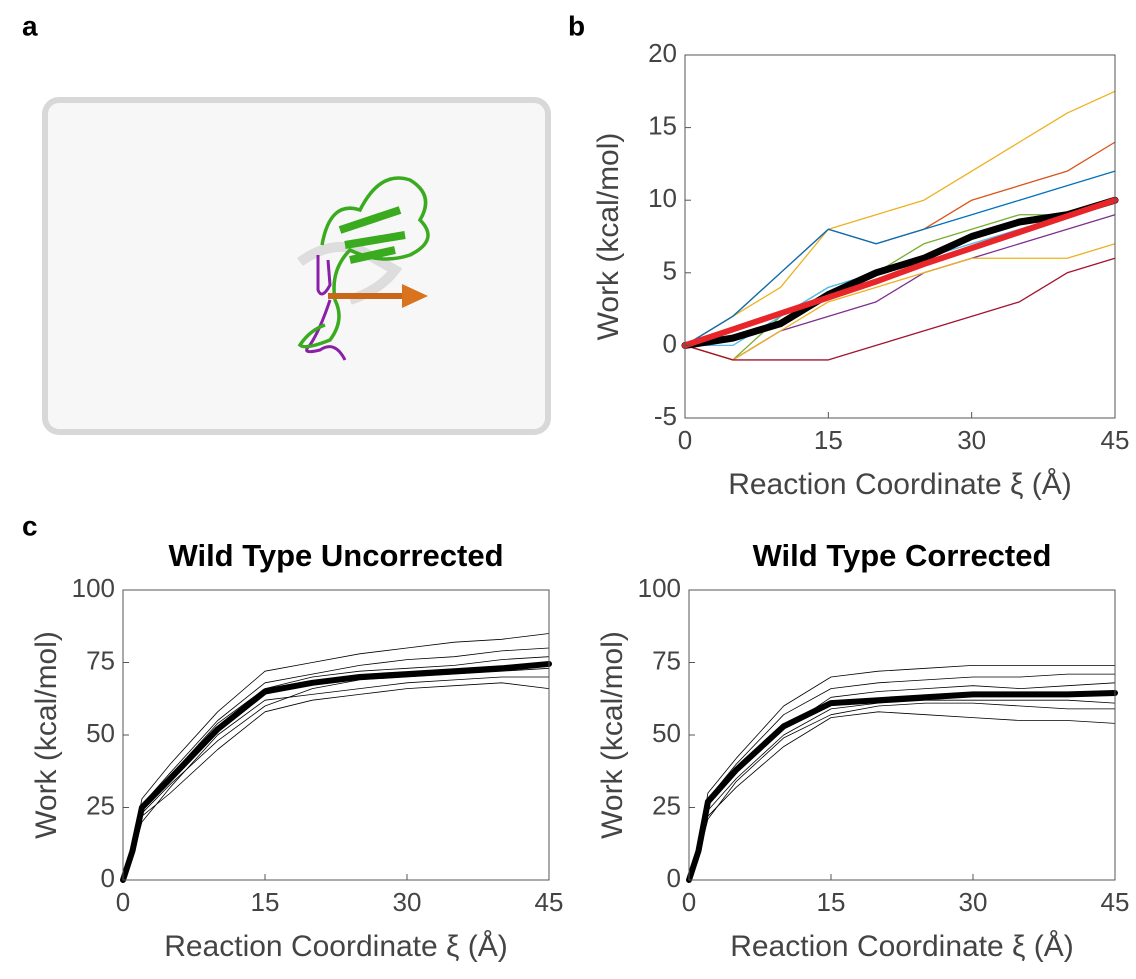 The width and height of the screenshot is (1136, 979). I want to click on y-tick-label: 15, so click(662, 125).